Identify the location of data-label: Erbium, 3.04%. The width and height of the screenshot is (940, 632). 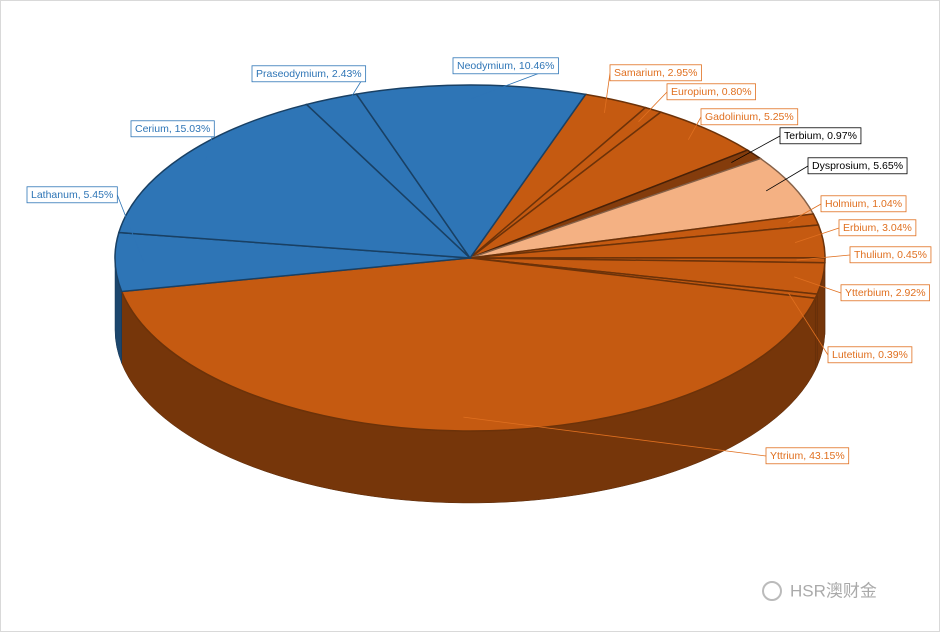
(877, 228).